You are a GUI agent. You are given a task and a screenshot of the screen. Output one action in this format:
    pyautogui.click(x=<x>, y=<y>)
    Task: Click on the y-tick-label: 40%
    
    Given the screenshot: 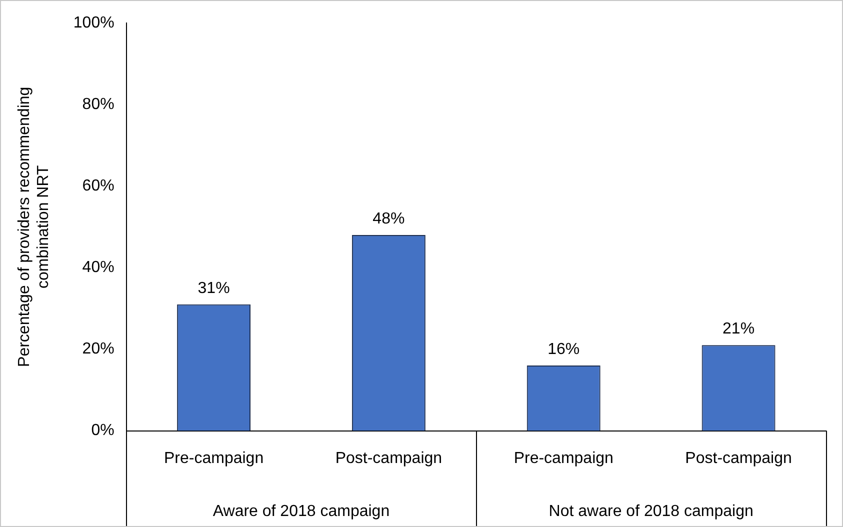 What is the action you would take?
    pyautogui.click(x=98, y=267)
    